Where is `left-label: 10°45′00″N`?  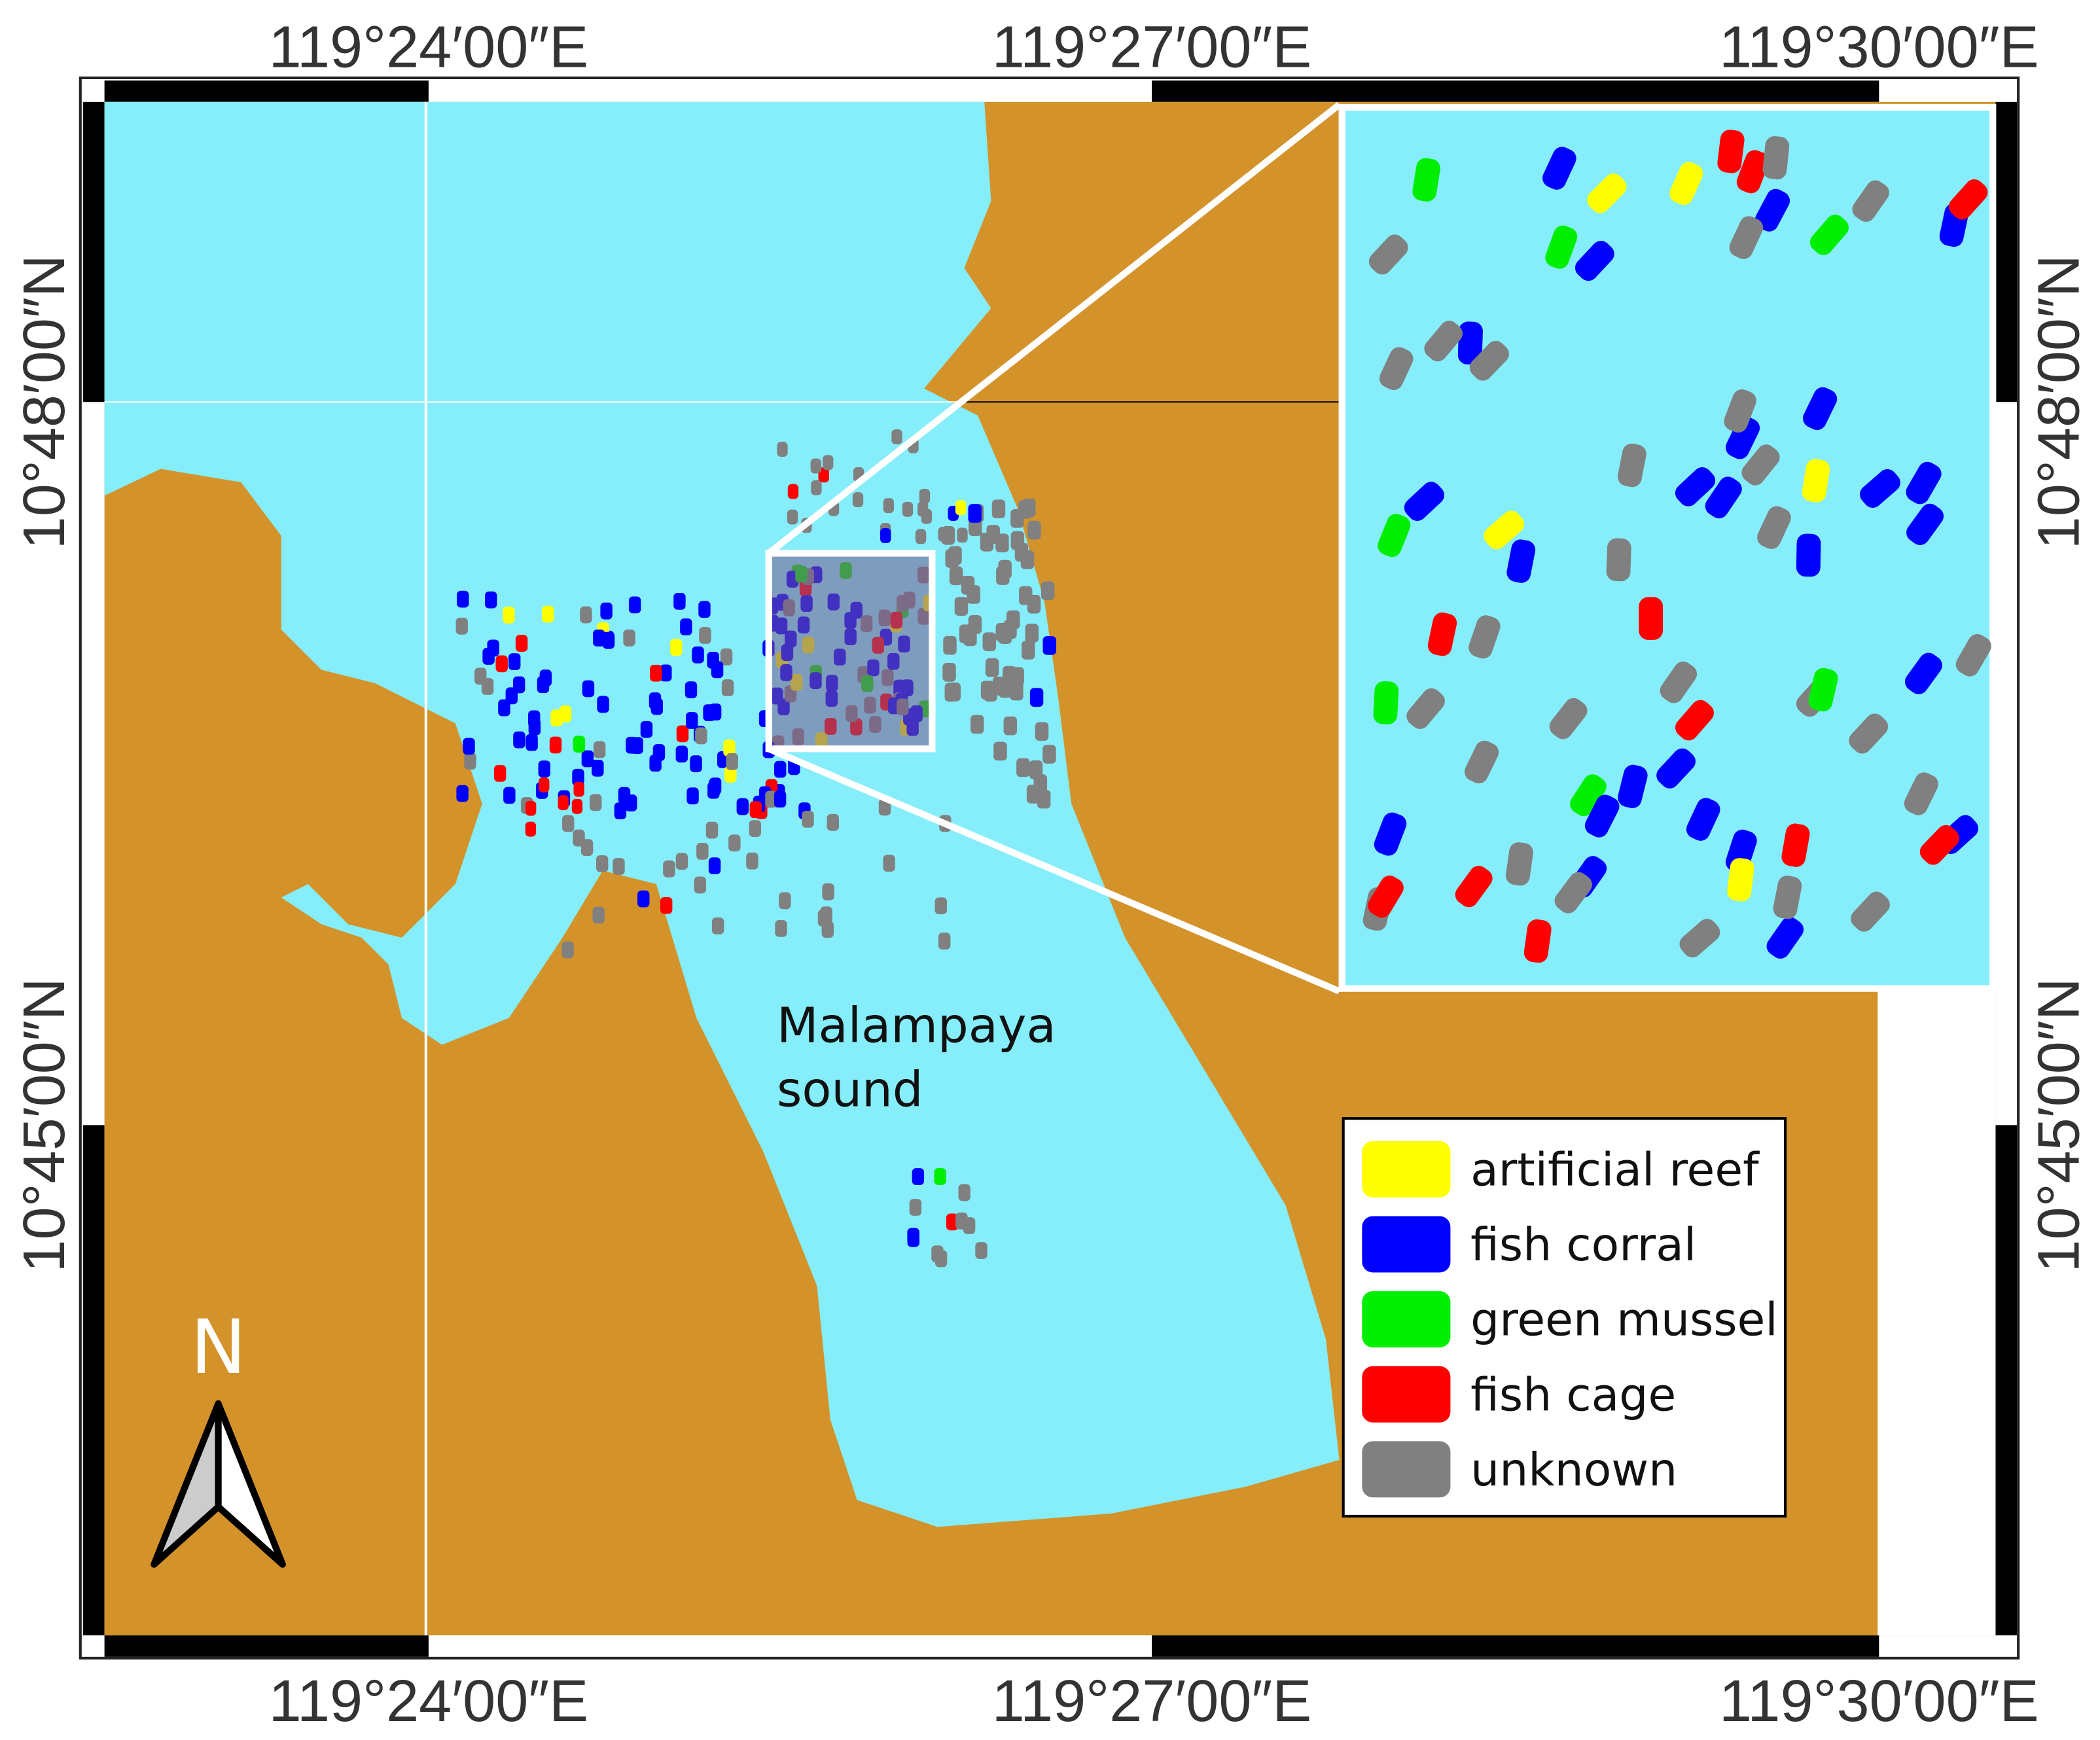 left-label: 10°45′00″N is located at coordinates (44, 1125).